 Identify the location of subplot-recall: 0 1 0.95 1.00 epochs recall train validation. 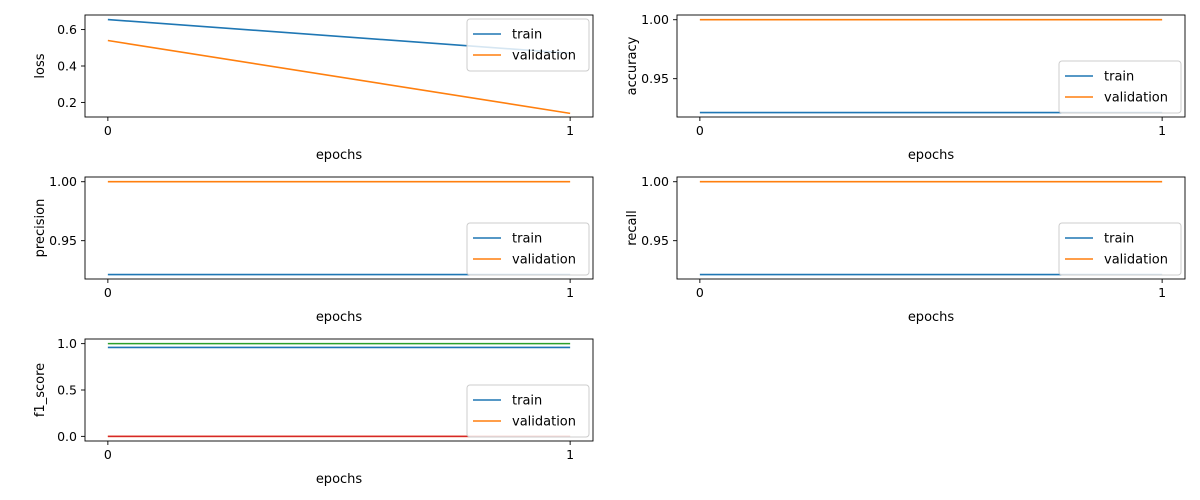
(905, 249).